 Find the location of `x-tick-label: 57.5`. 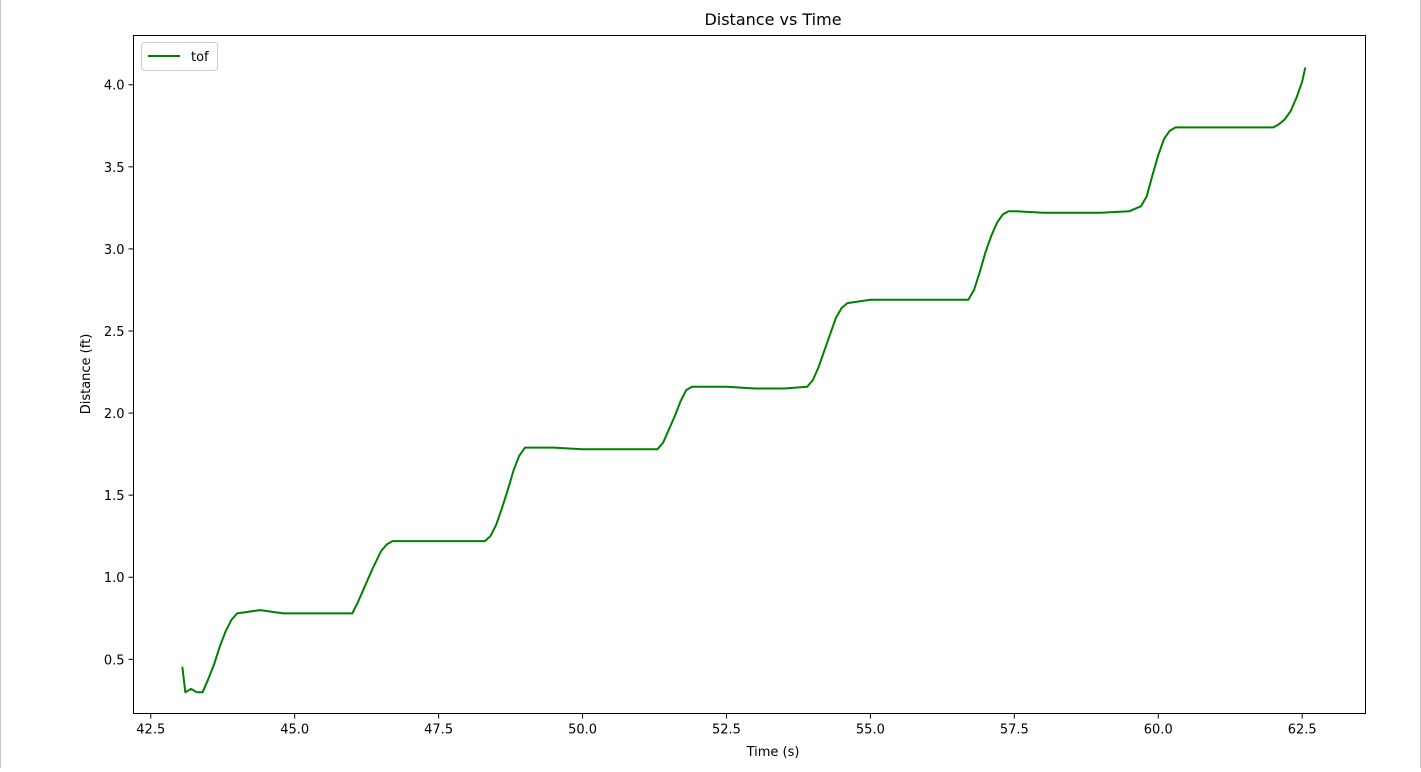

x-tick-label: 57.5 is located at coordinates (1014, 730).